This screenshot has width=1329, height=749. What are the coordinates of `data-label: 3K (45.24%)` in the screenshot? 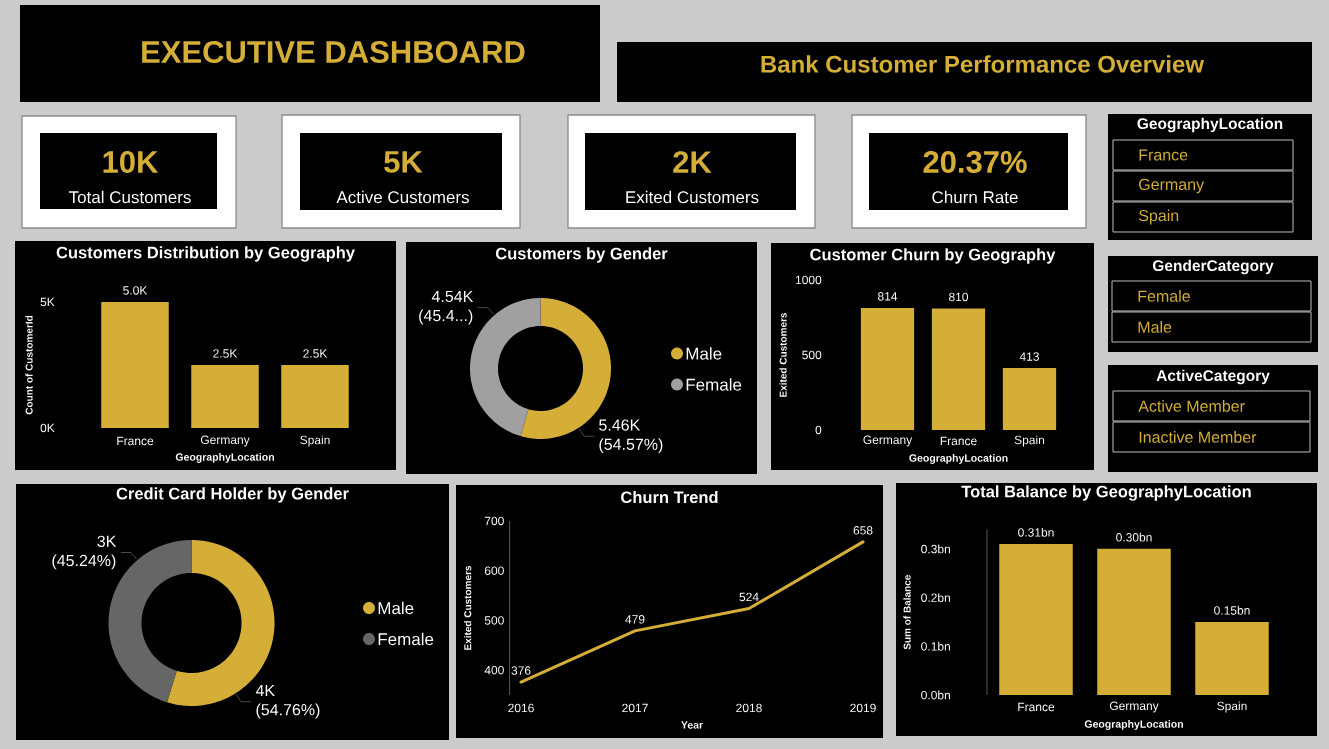 It's located at (84, 552).